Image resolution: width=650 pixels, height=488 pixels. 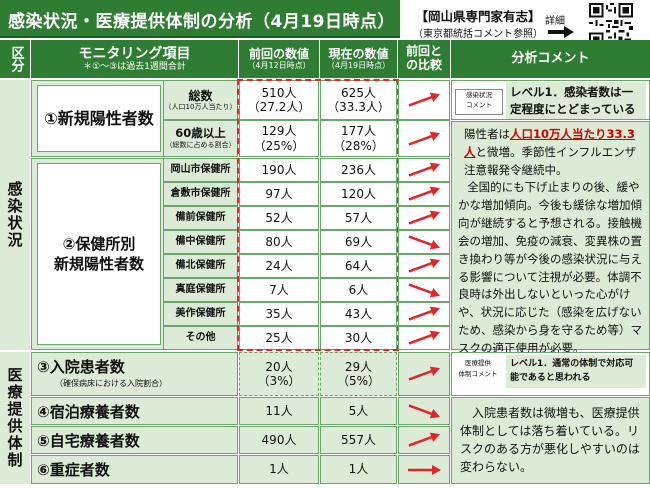 What do you see at coordinates (358, 59) in the screenshot?
I see `header-curr: 現在の数値 （4月19日時点）` at bounding box center [358, 59].